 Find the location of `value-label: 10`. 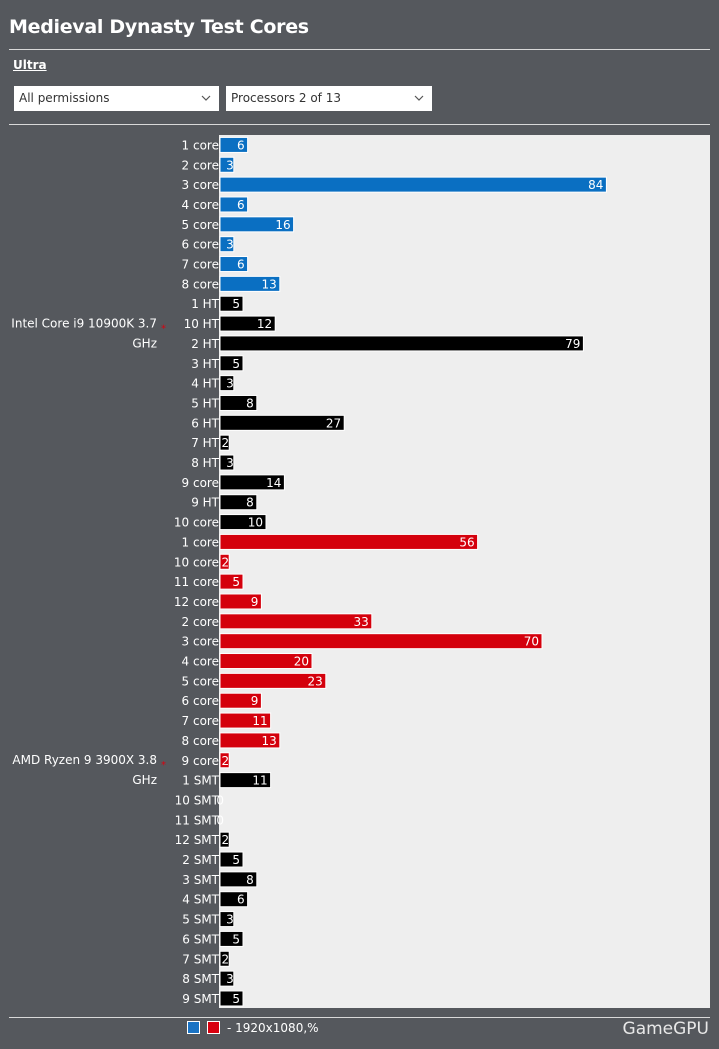

value-label: 10 is located at coordinates (255, 523).